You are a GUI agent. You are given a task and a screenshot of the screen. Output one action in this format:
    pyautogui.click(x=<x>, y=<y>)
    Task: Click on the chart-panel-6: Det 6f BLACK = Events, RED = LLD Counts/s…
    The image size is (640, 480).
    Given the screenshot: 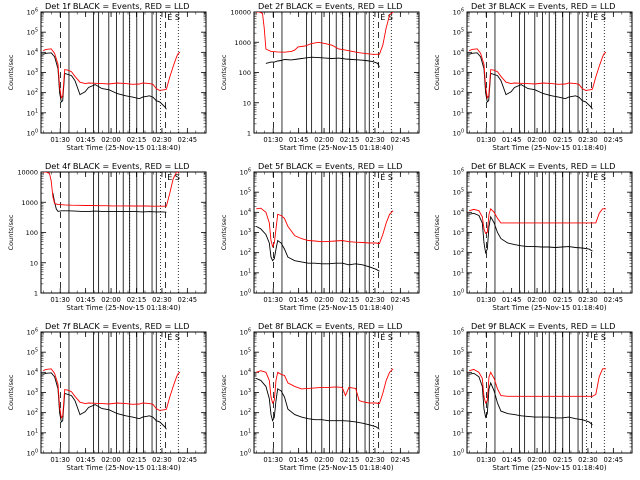 What is the action you would take?
    pyautogui.click(x=533, y=236)
    